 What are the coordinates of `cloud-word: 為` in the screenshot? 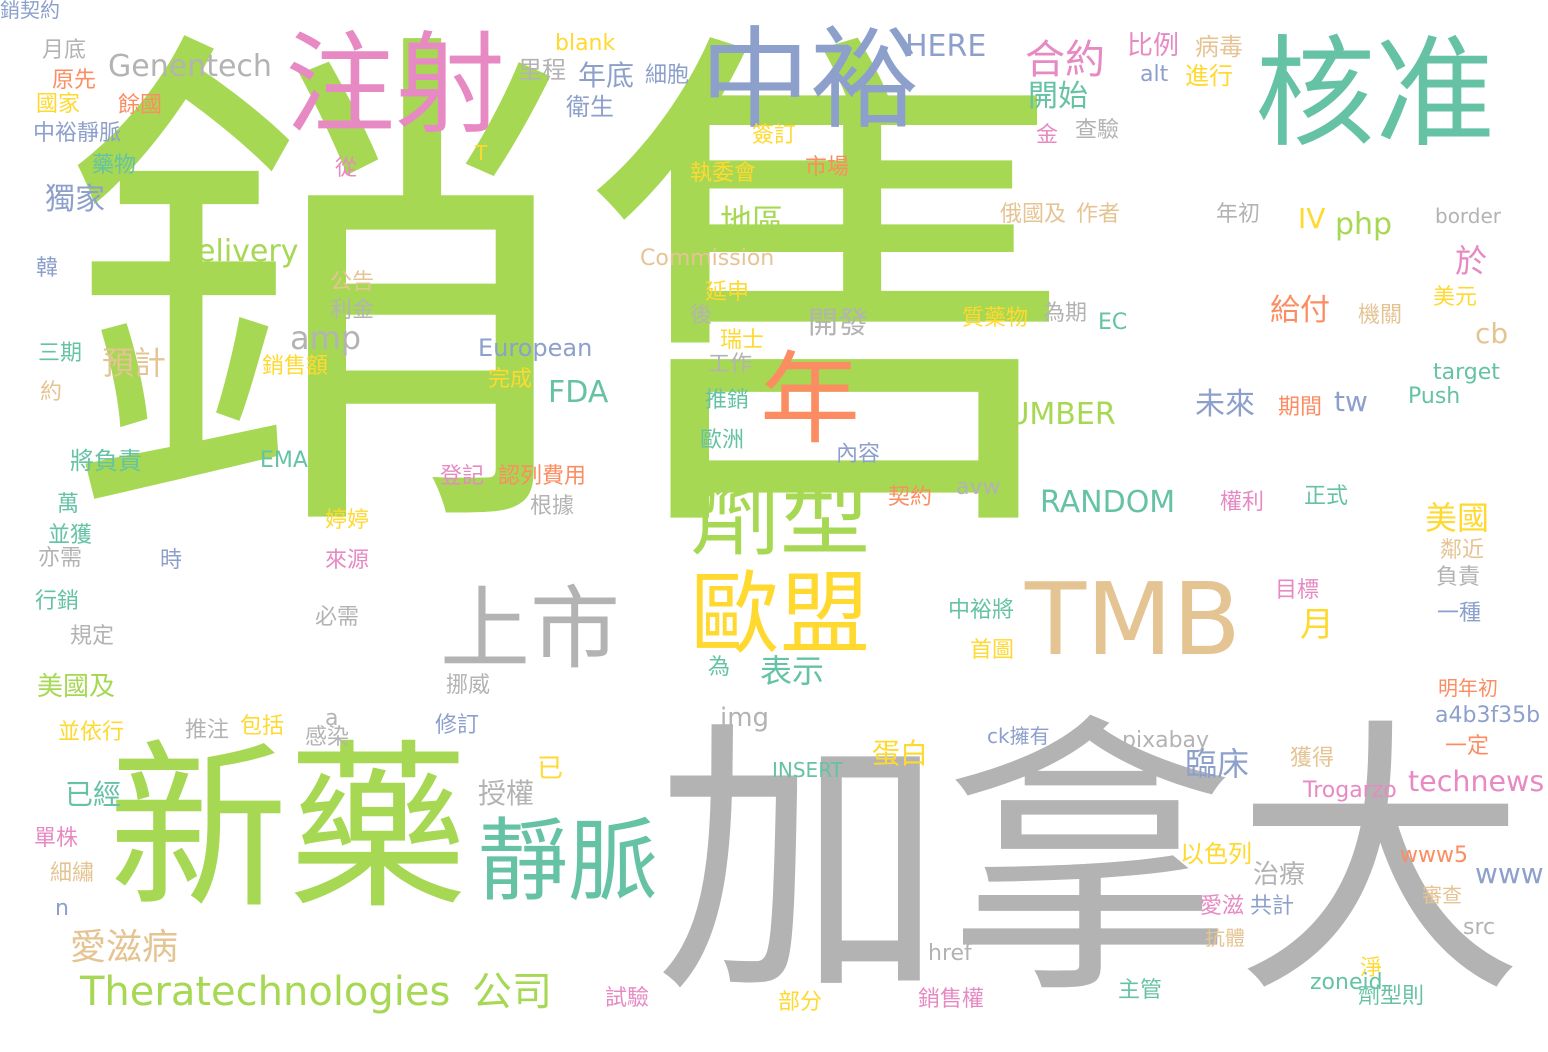 It's located at (719, 667).